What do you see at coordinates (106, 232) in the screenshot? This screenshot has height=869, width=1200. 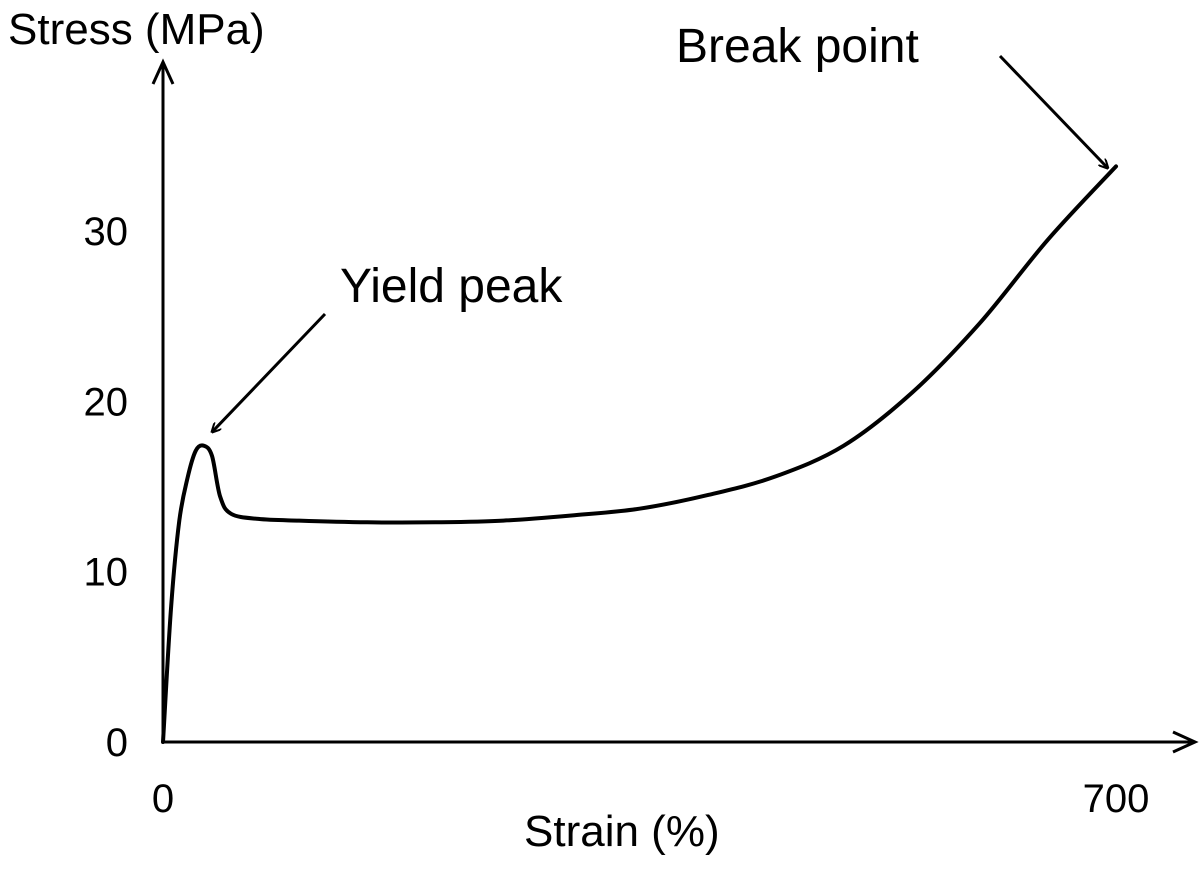 I see `y-tick-label: 30` at bounding box center [106, 232].